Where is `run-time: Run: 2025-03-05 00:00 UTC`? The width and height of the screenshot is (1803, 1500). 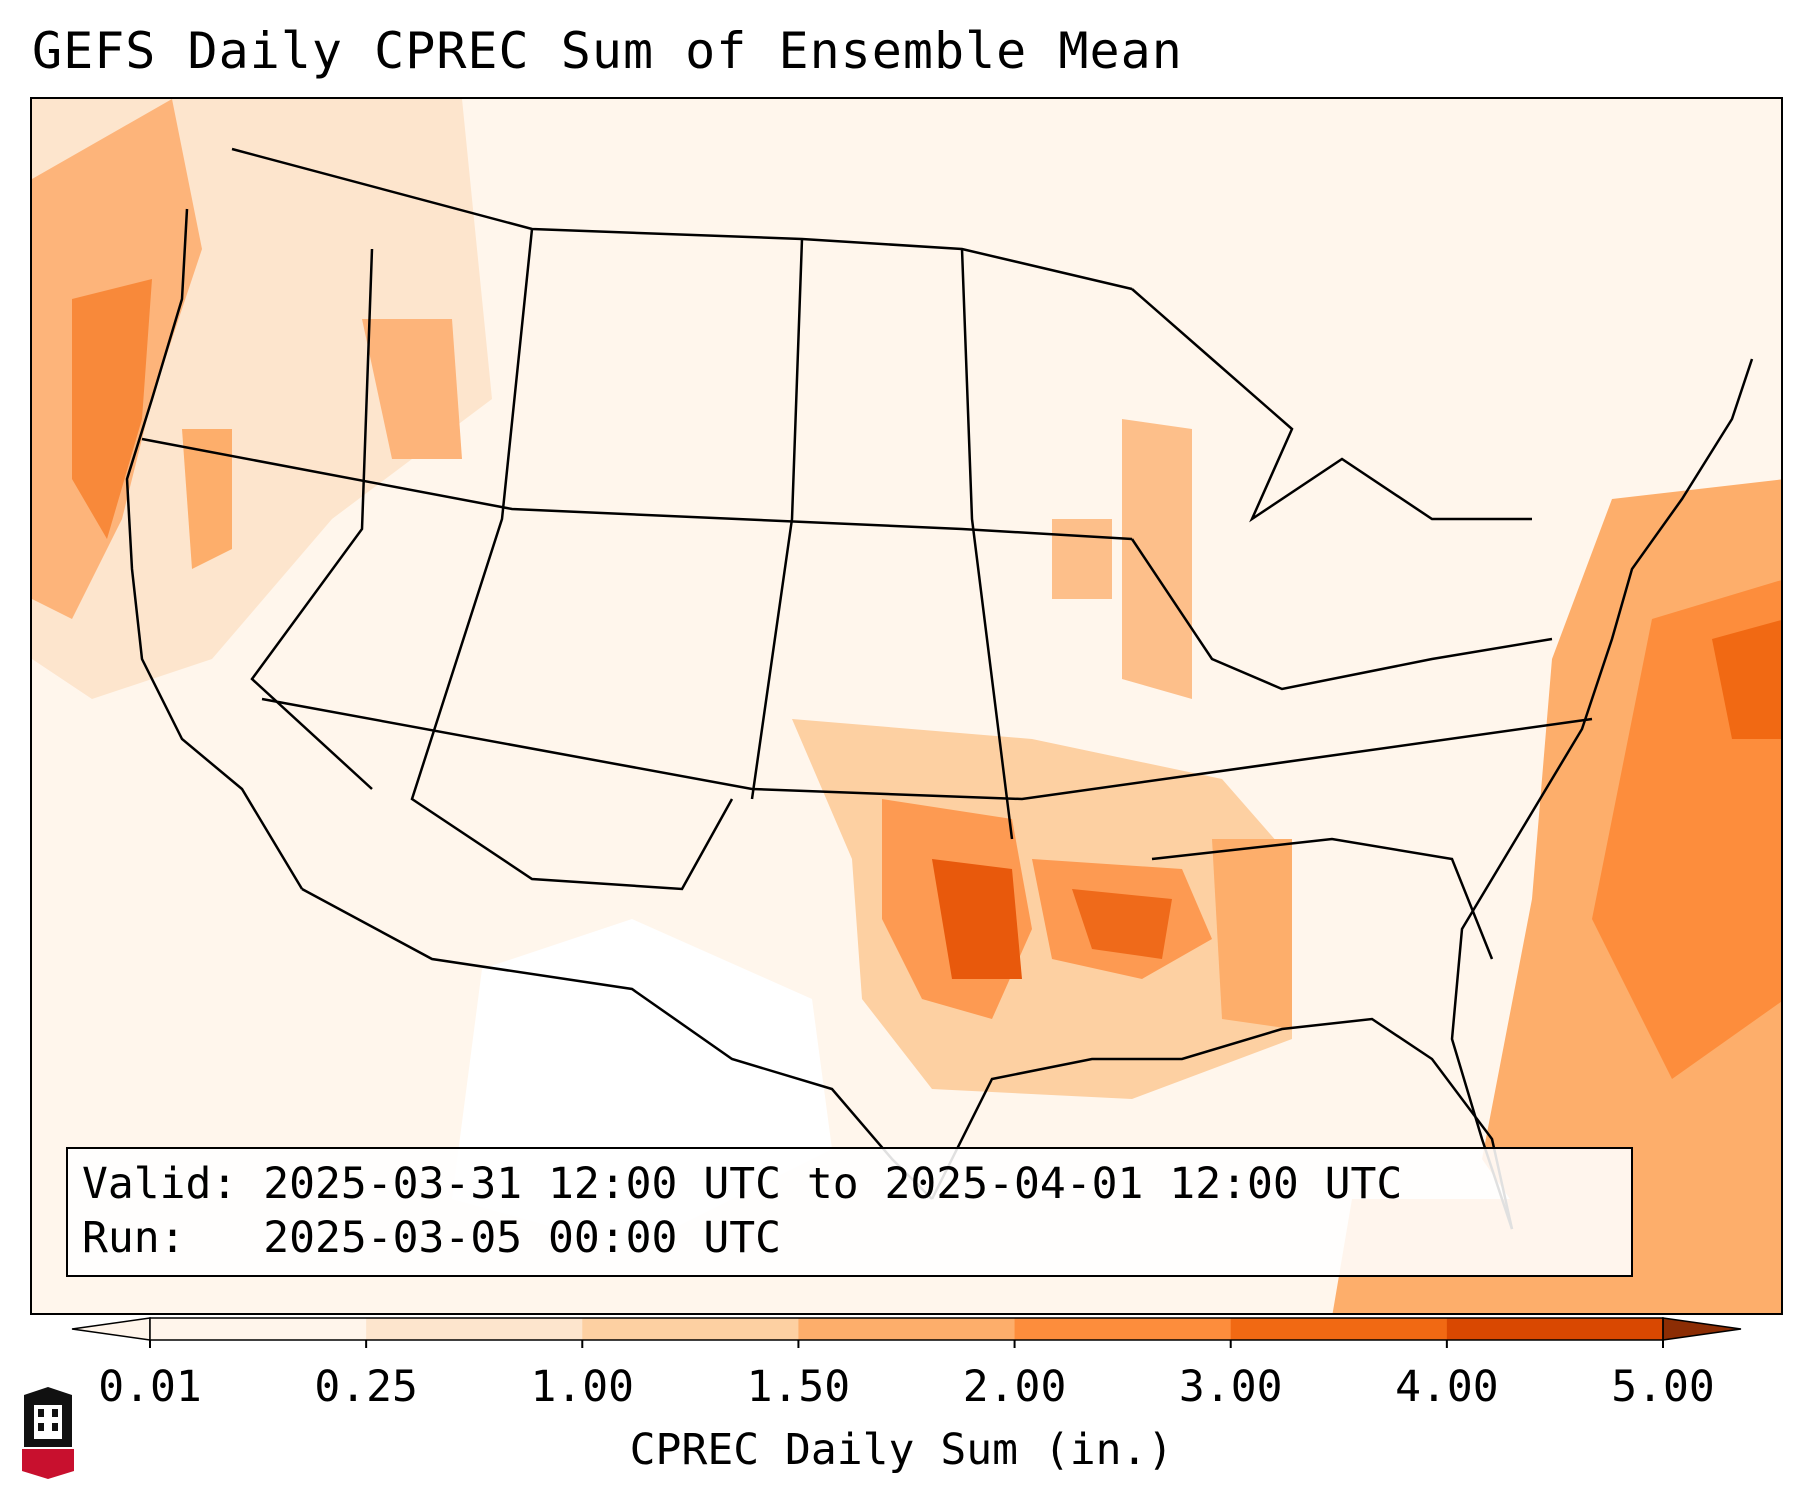
run-time: Run: 2025-03-05 00:00 UTC is located at coordinates (431, 1238).